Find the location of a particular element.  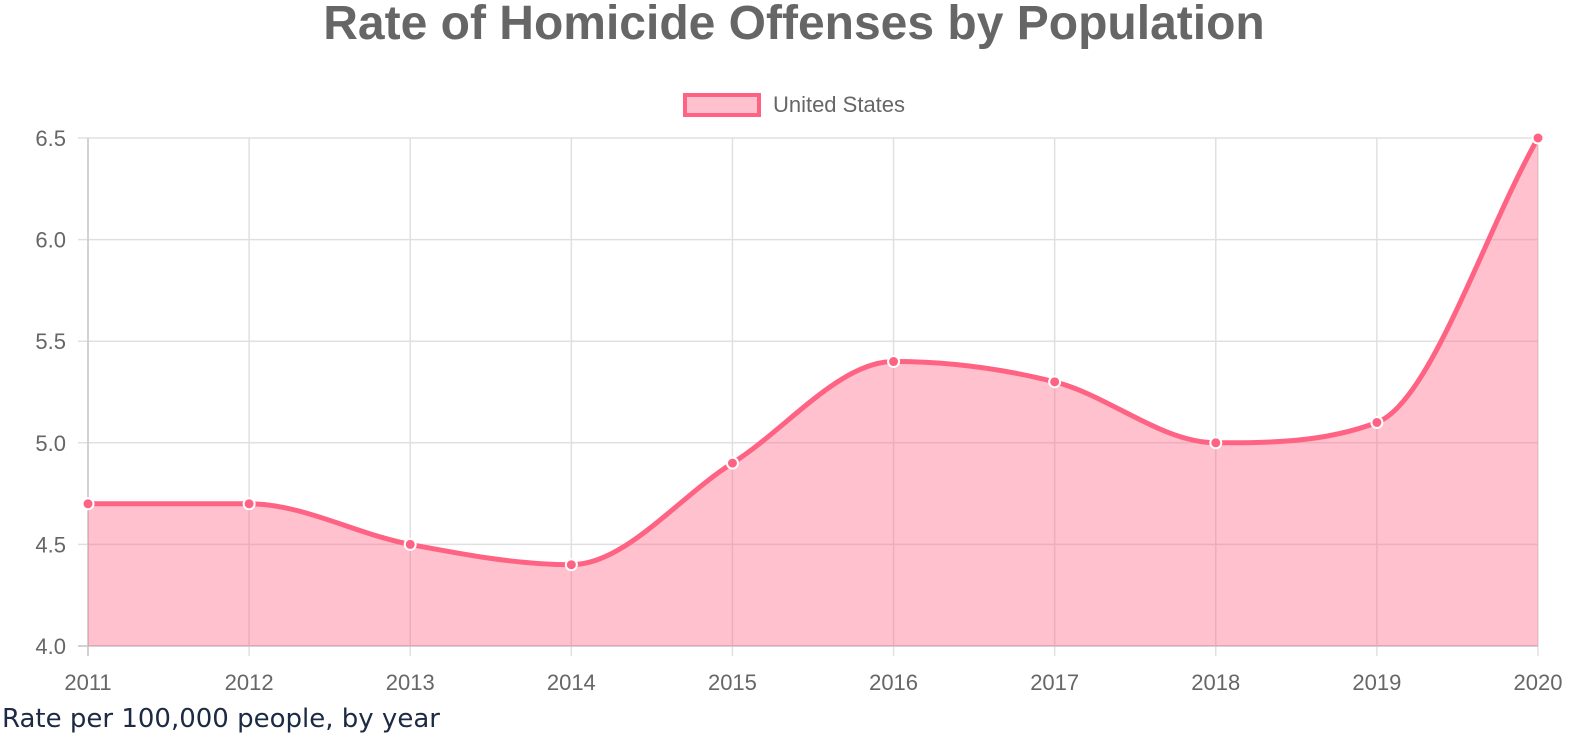

y-tick-label: 4.5 is located at coordinates (50, 544).